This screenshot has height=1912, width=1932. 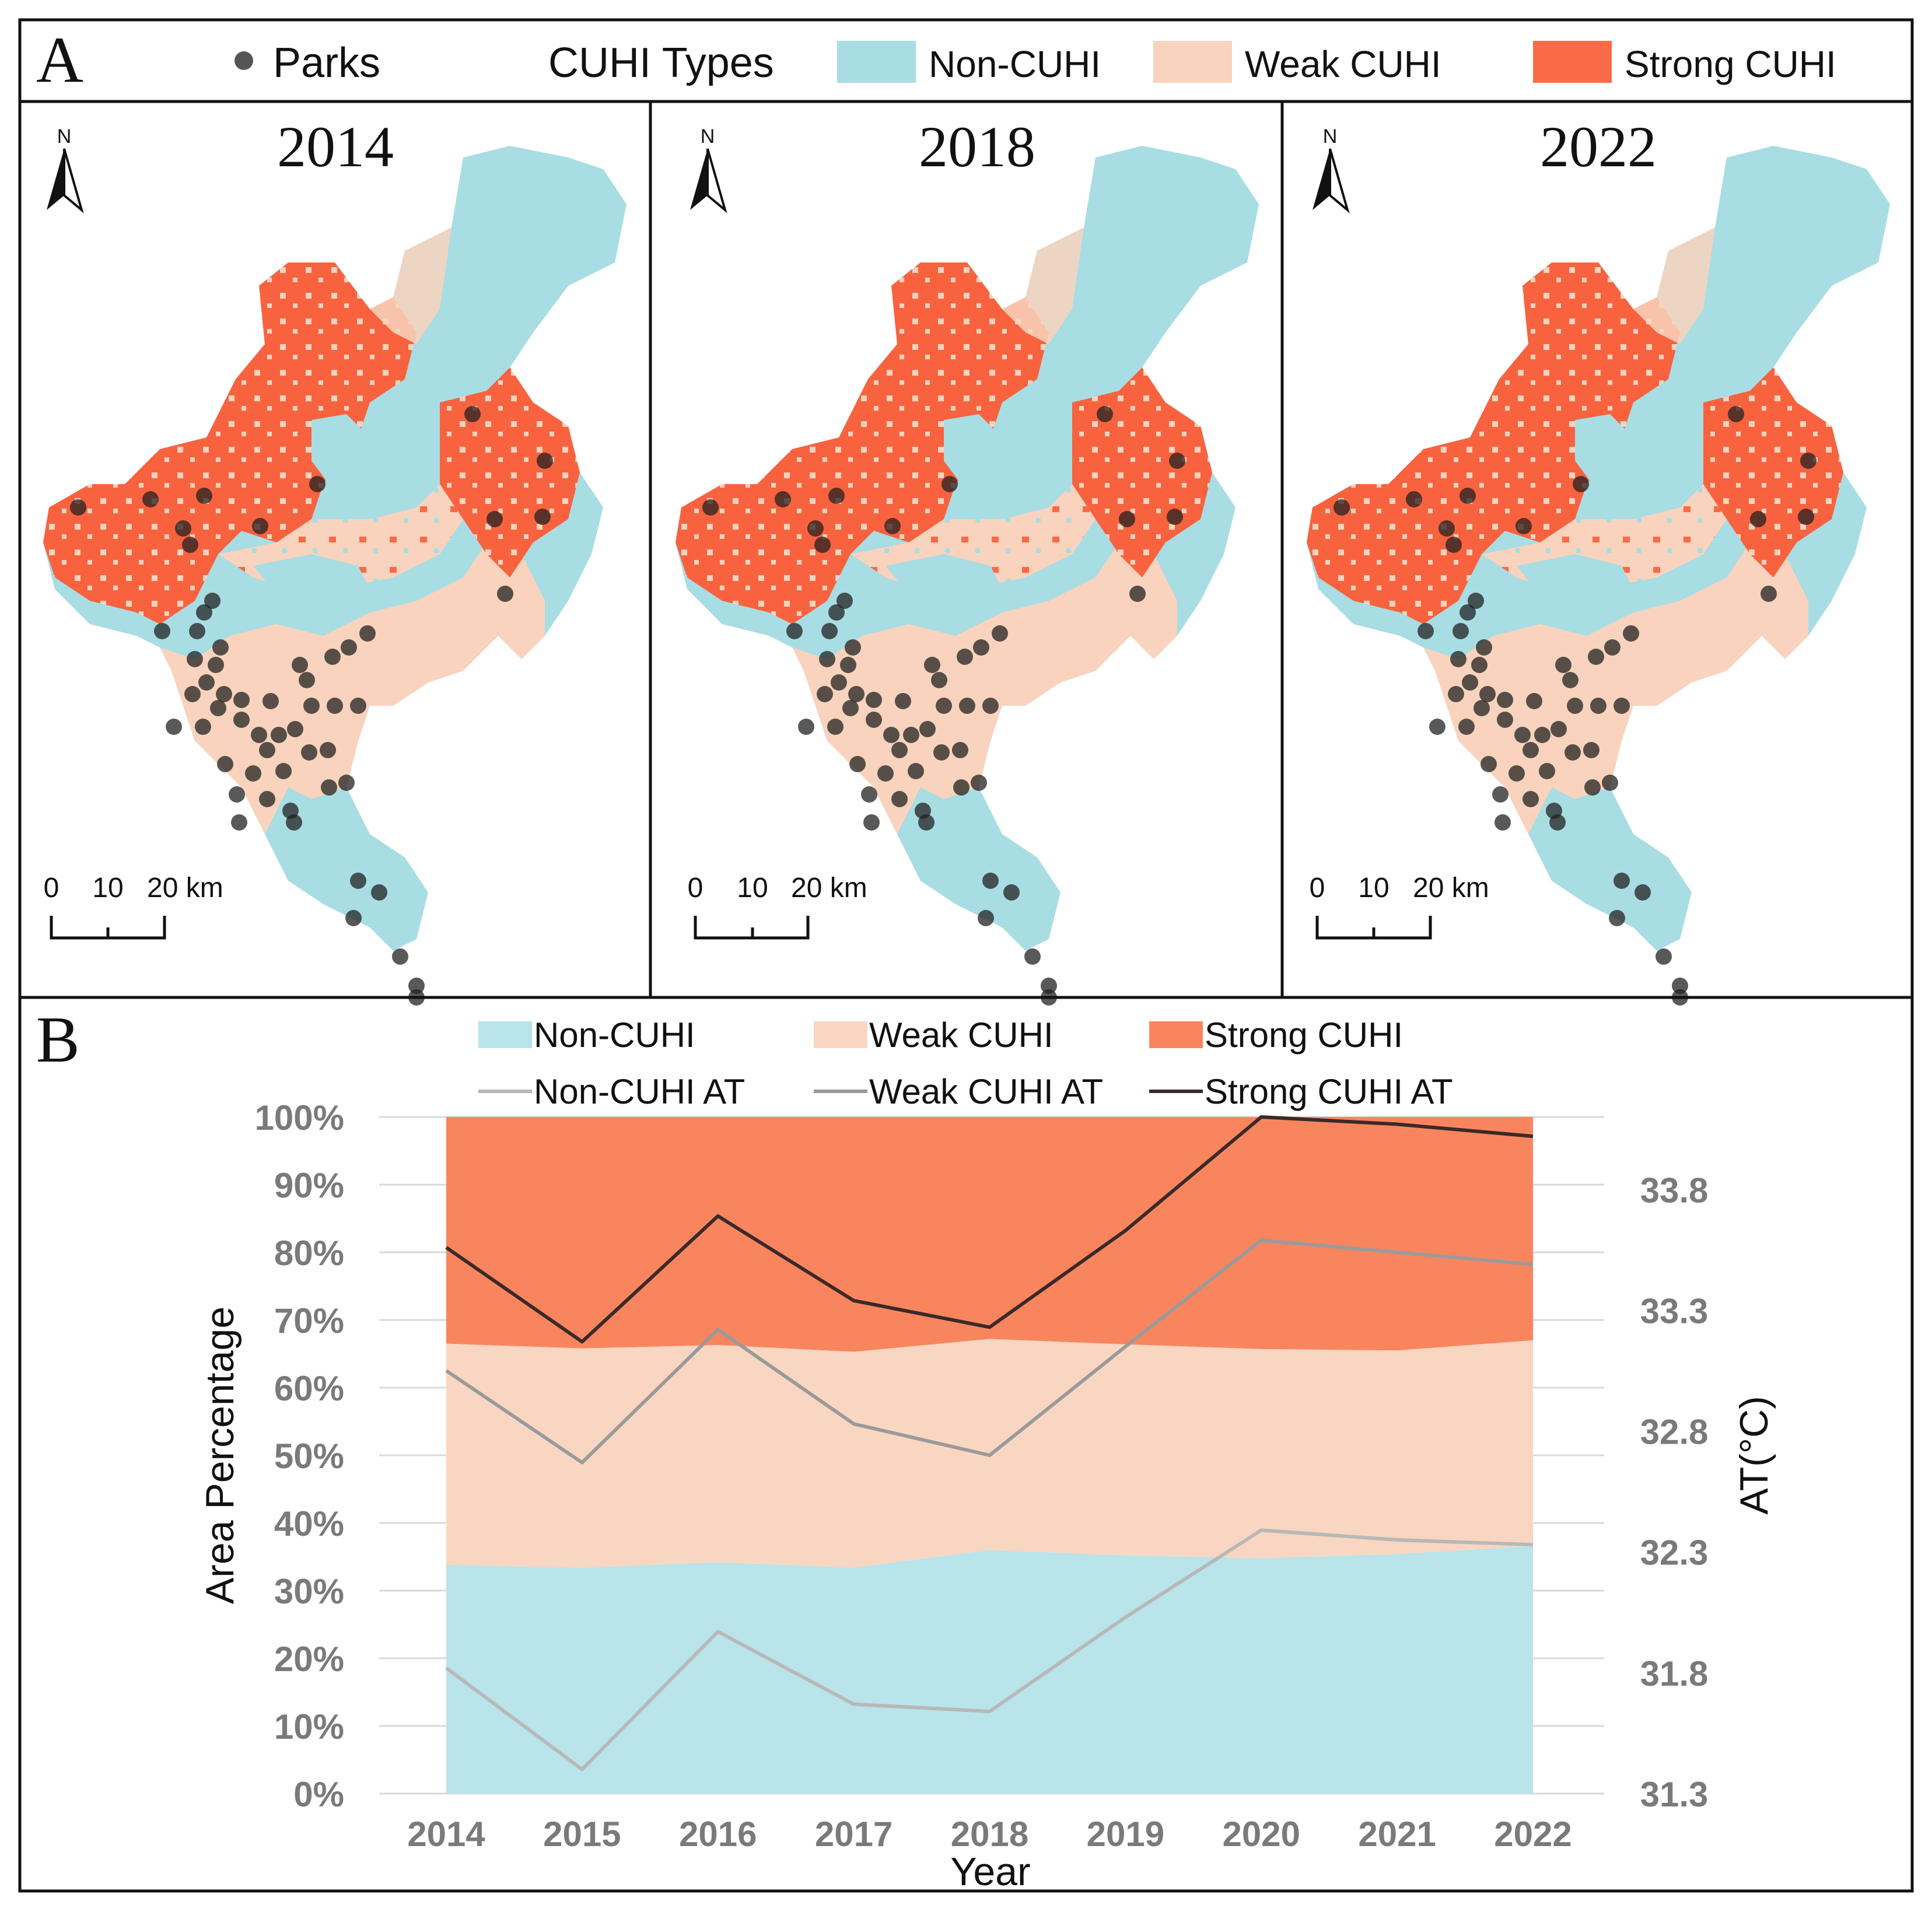 I want to click on x-tick-label: 2022, so click(x=1533, y=1834).